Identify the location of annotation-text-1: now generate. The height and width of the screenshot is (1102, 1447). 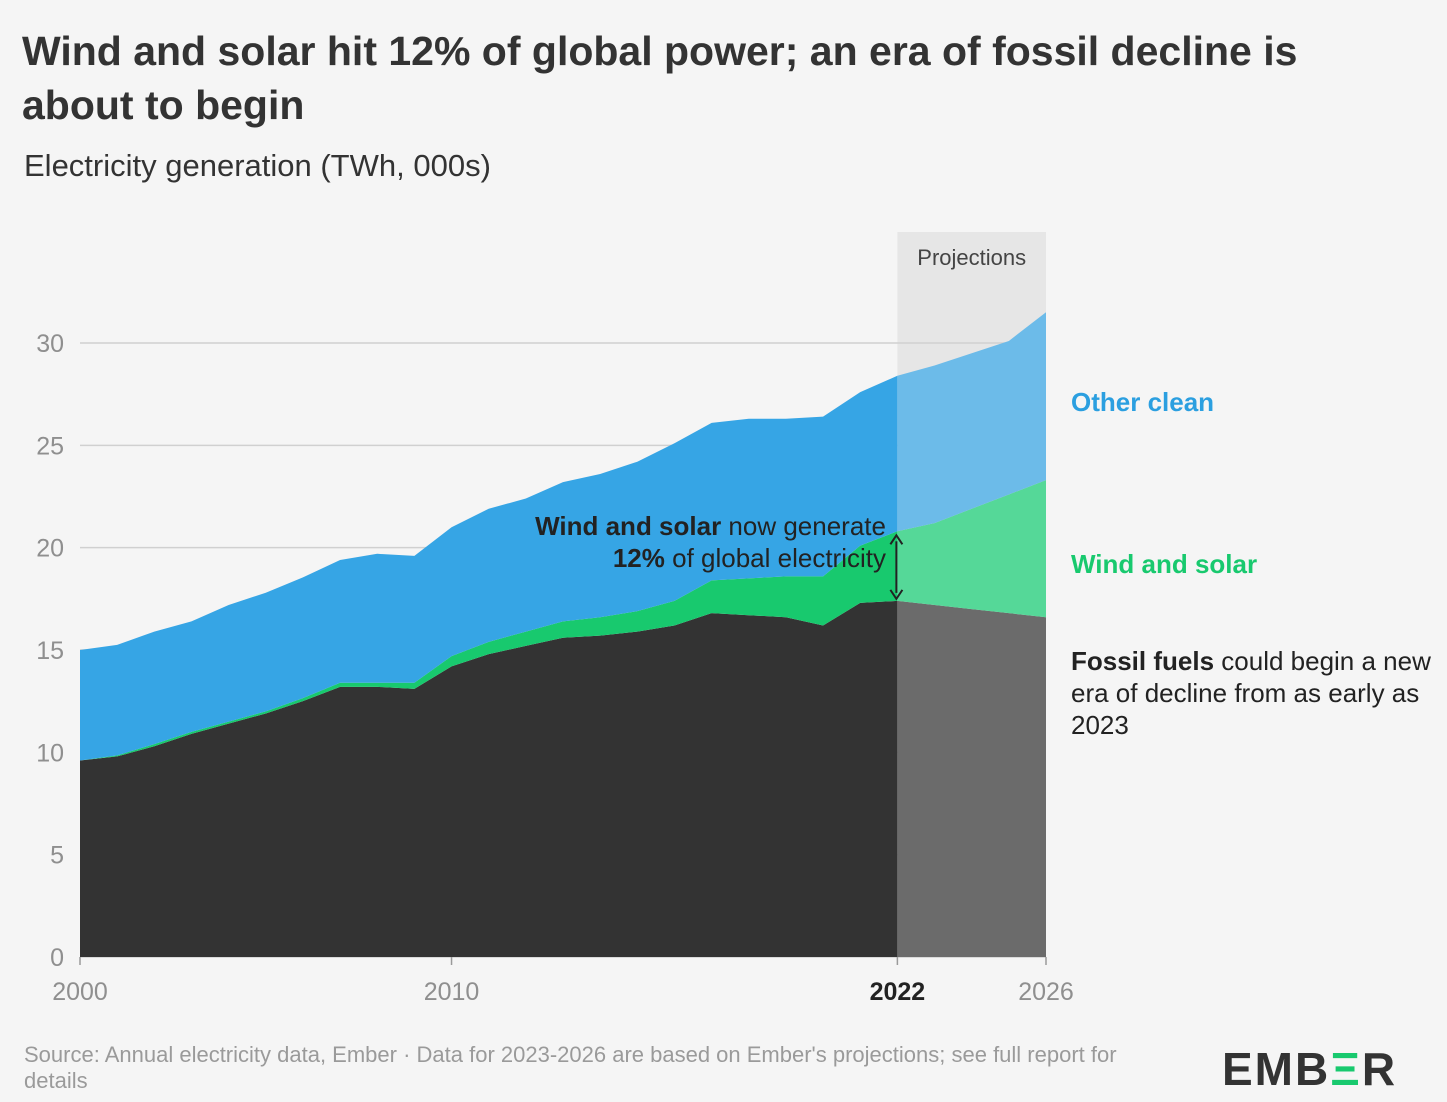
(803, 526).